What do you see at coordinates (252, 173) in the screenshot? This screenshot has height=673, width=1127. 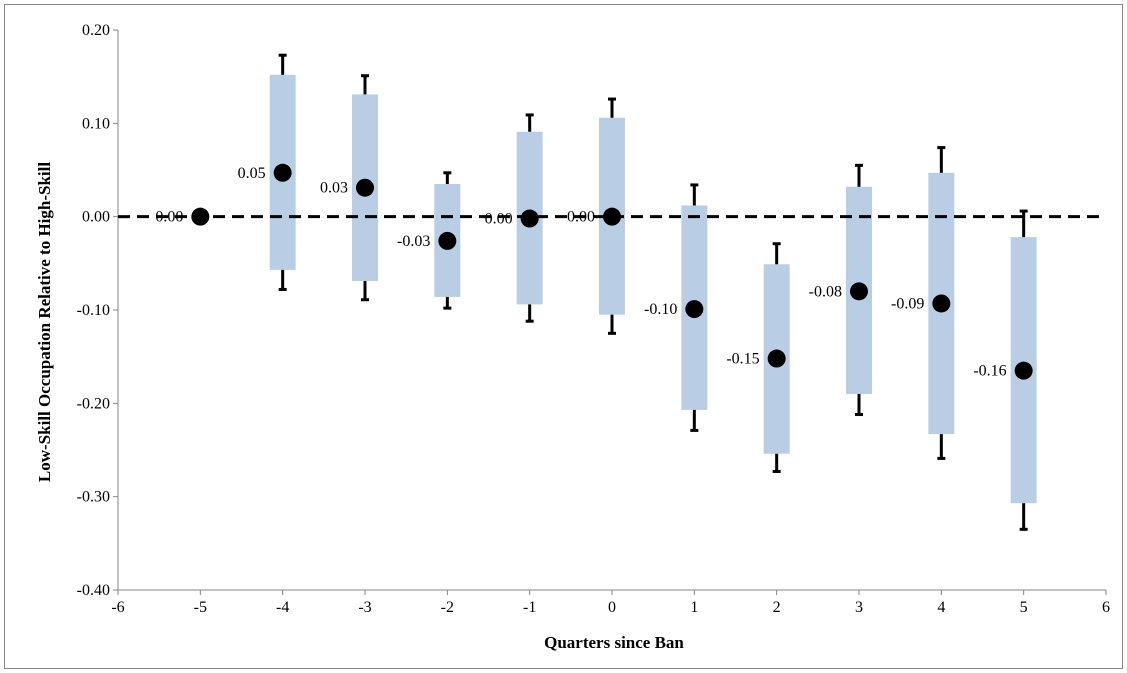 I see `data-label: 0.05` at bounding box center [252, 173].